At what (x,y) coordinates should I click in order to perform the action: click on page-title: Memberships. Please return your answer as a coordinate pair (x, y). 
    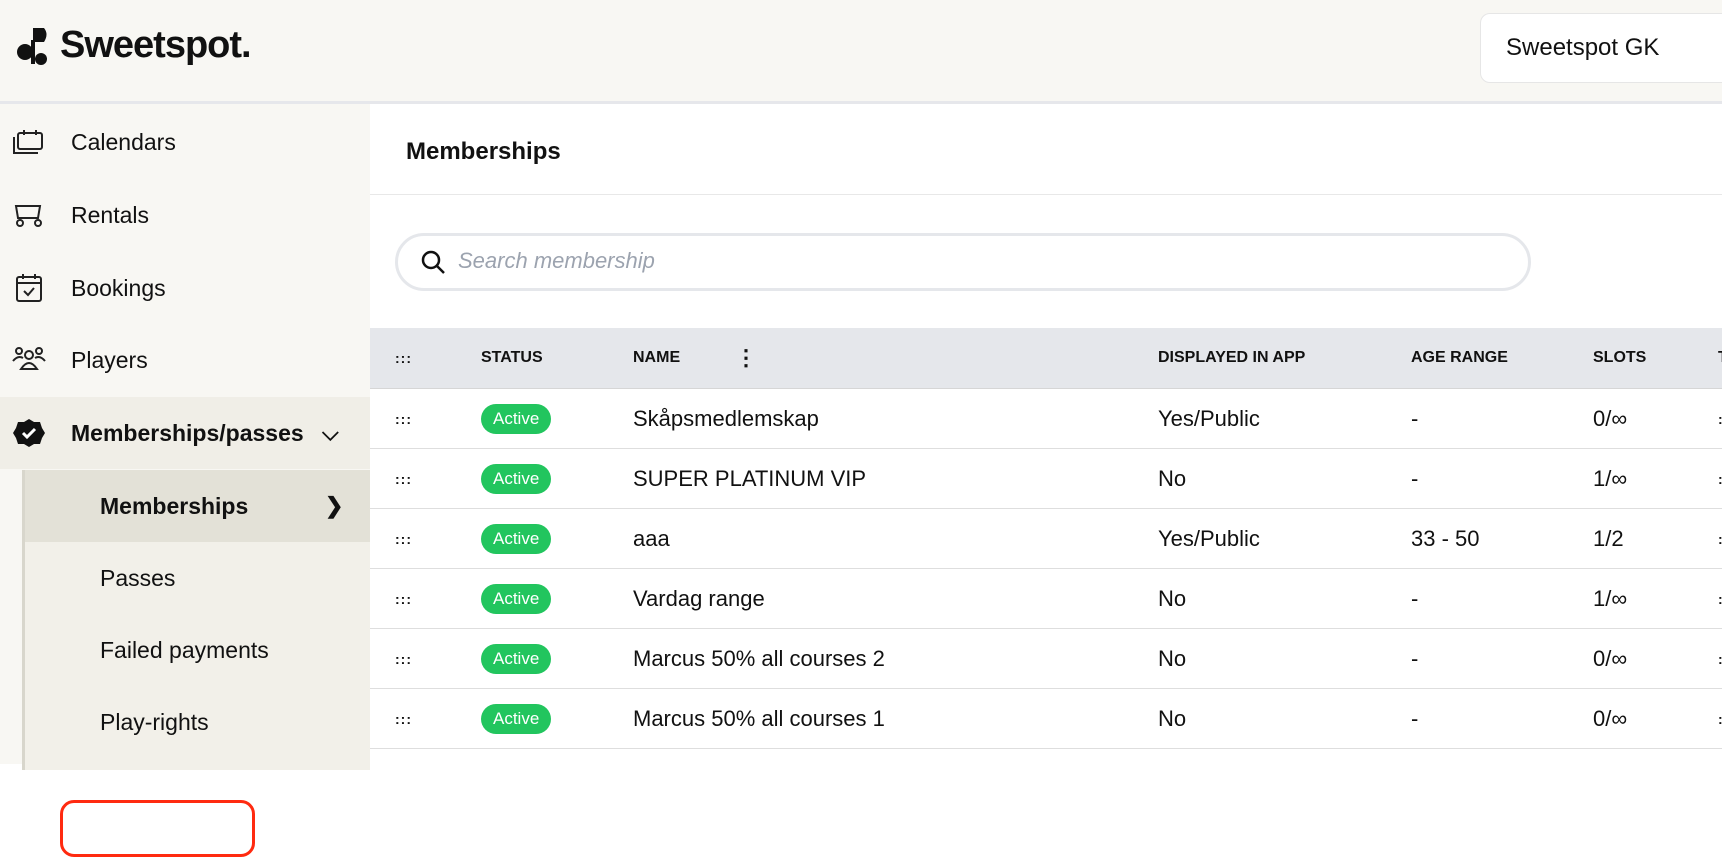
    Looking at the image, I should click on (483, 151).